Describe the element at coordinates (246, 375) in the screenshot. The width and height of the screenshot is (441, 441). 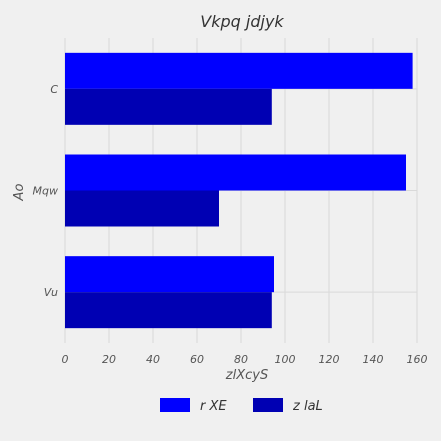
I see `x-axis-label: zlXcyS` at that location.